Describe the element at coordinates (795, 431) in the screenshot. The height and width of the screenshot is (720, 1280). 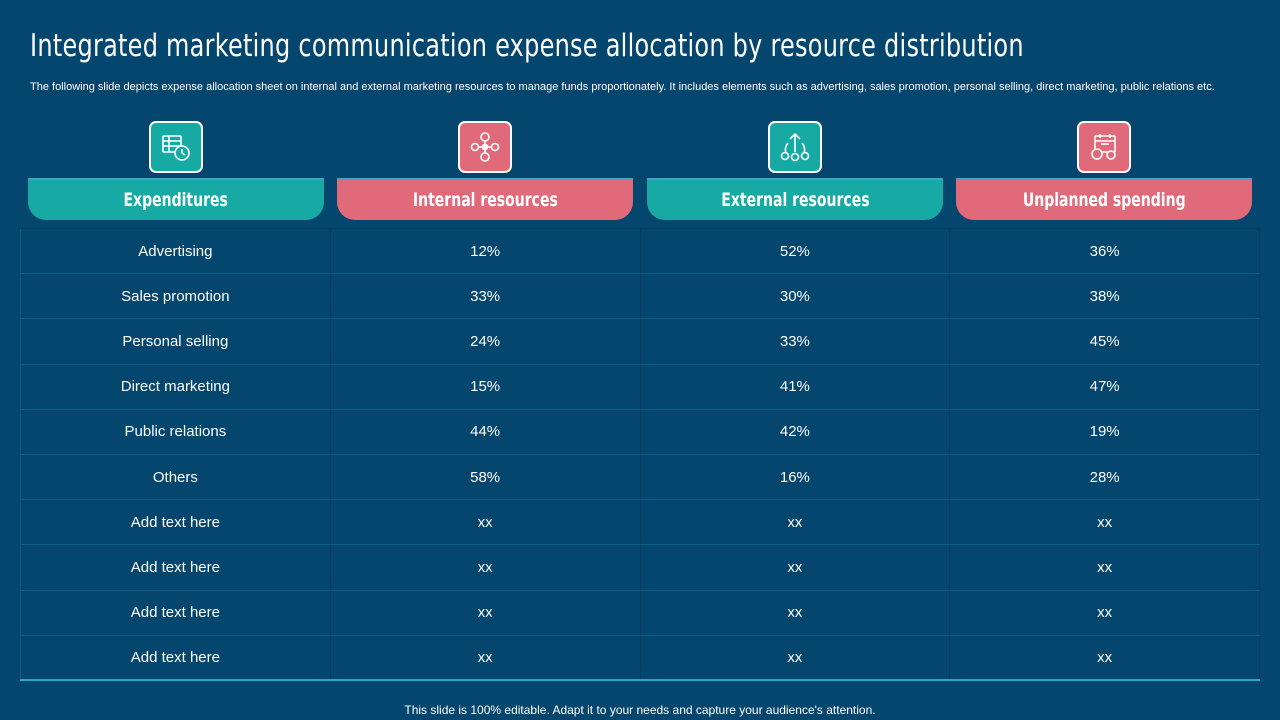
I see `table-cell: 42%` at that location.